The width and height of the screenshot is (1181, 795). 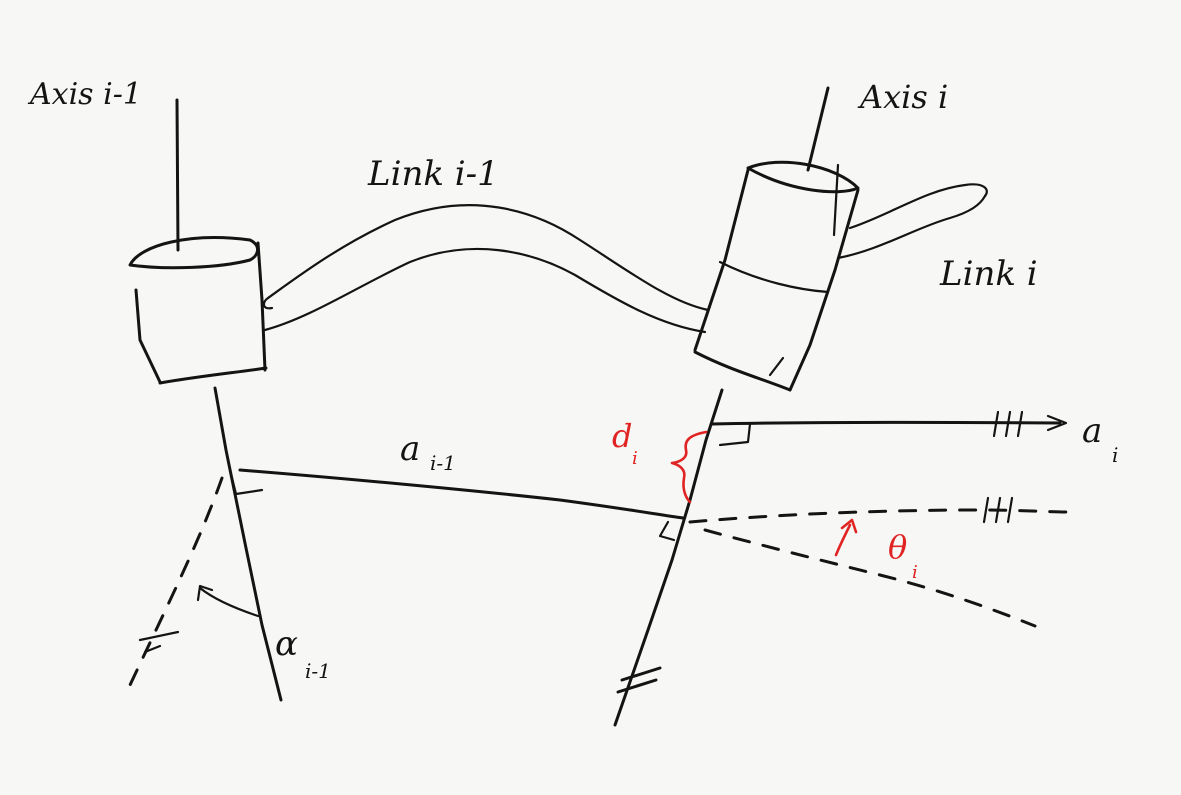 What do you see at coordinates (836, 200) in the screenshot?
I see `joint-i-seam-a` at bounding box center [836, 200].